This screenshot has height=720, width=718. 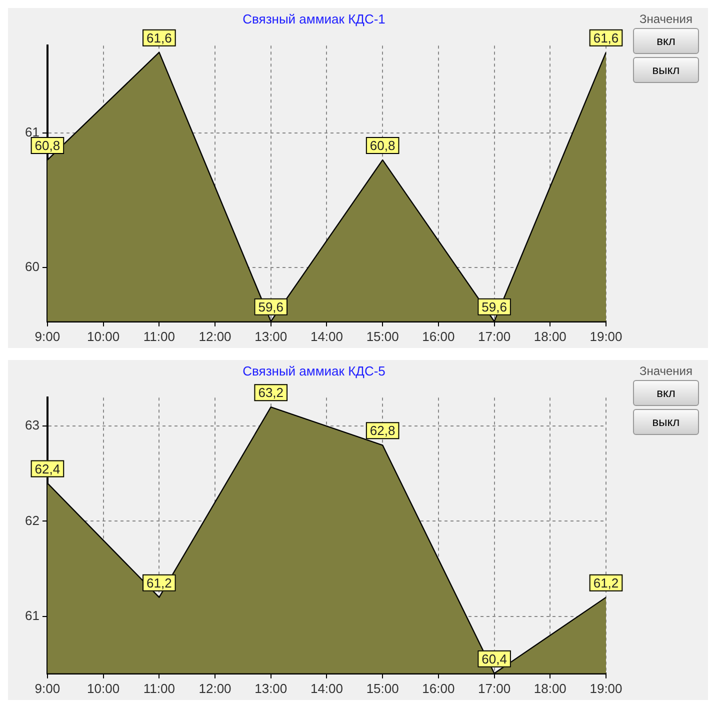 What do you see at coordinates (32, 266) in the screenshot?
I see `y-tick-label: 60` at bounding box center [32, 266].